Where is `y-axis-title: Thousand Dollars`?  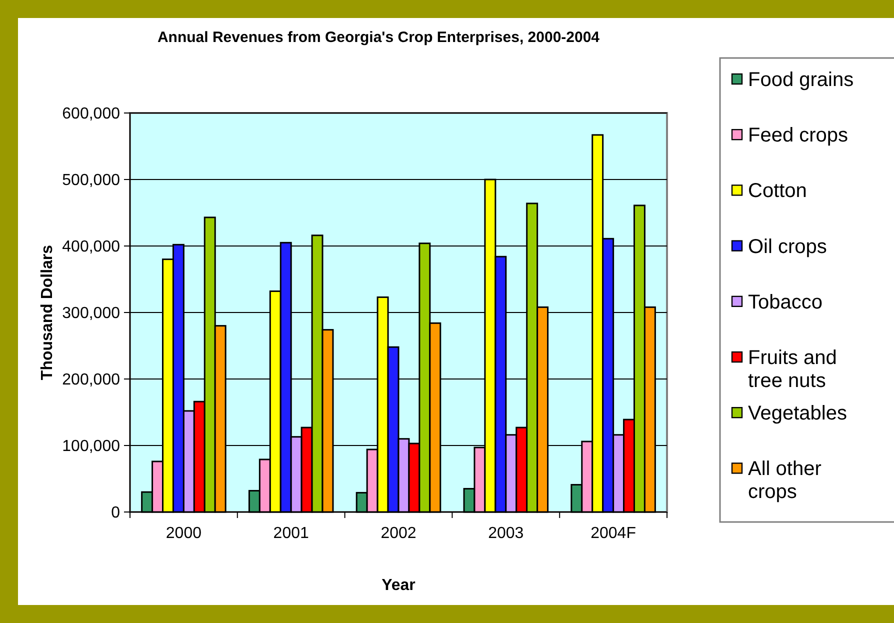
y-axis-title: Thousand Dollars is located at coordinates (47, 312).